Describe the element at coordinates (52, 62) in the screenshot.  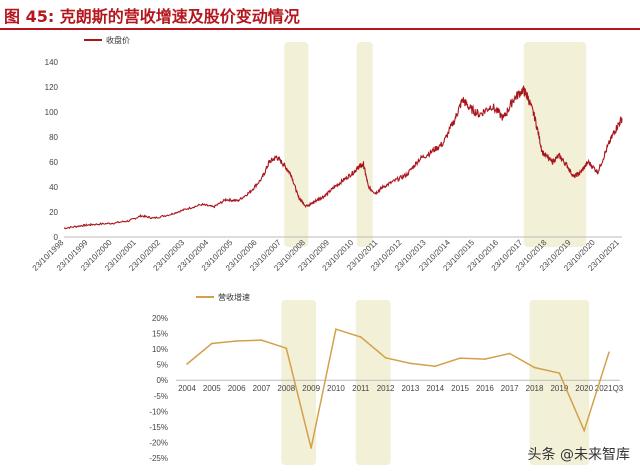
I see `y-tick-top: 140` at that location.